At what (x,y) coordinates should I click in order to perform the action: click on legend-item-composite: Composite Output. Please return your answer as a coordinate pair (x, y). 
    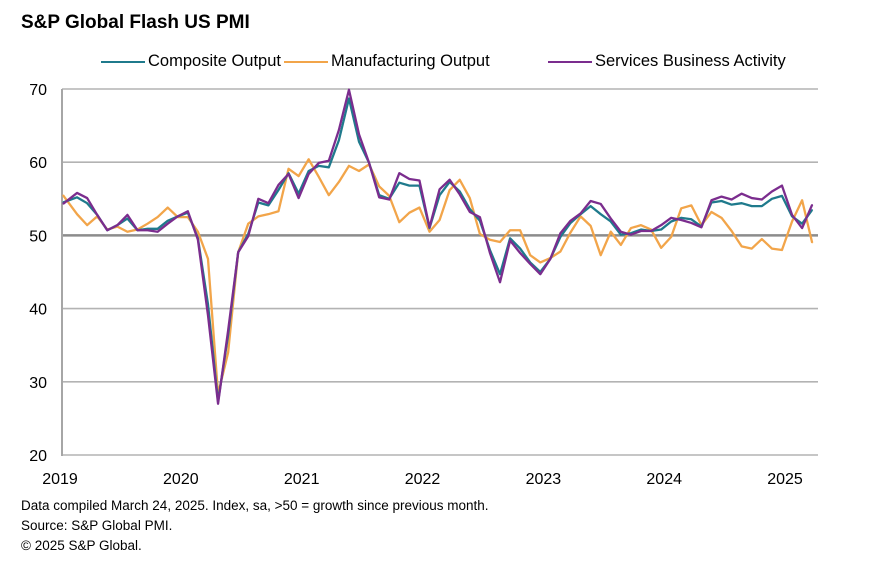
    Looking at the image, I should click on (191, 61).